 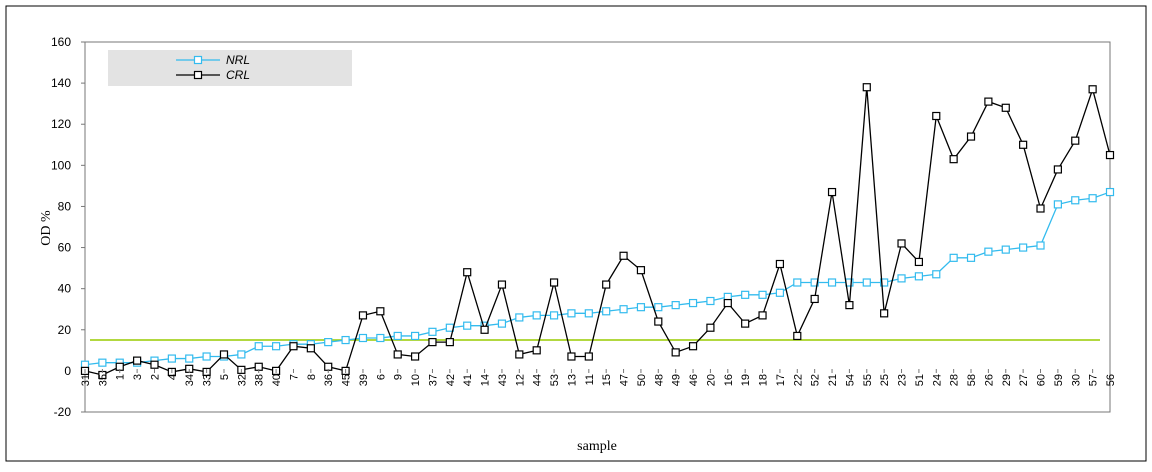 I want to click on legend-marker-nrl, so click(x=198, y=60).